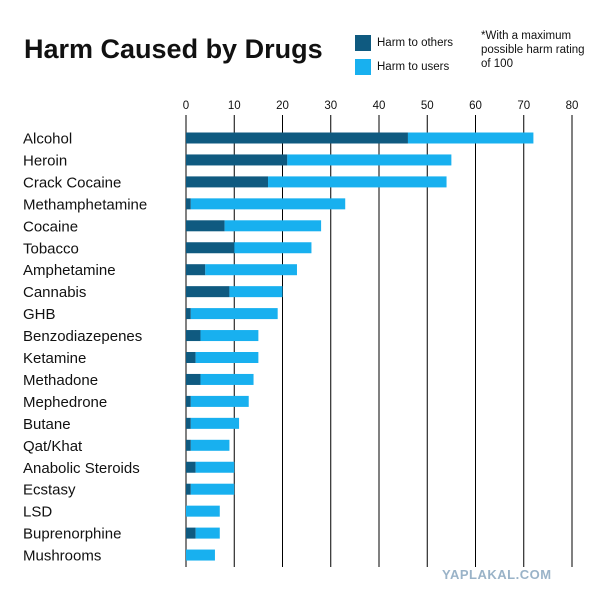  I want to click on category-label: Cocaine, so click(50, 226).